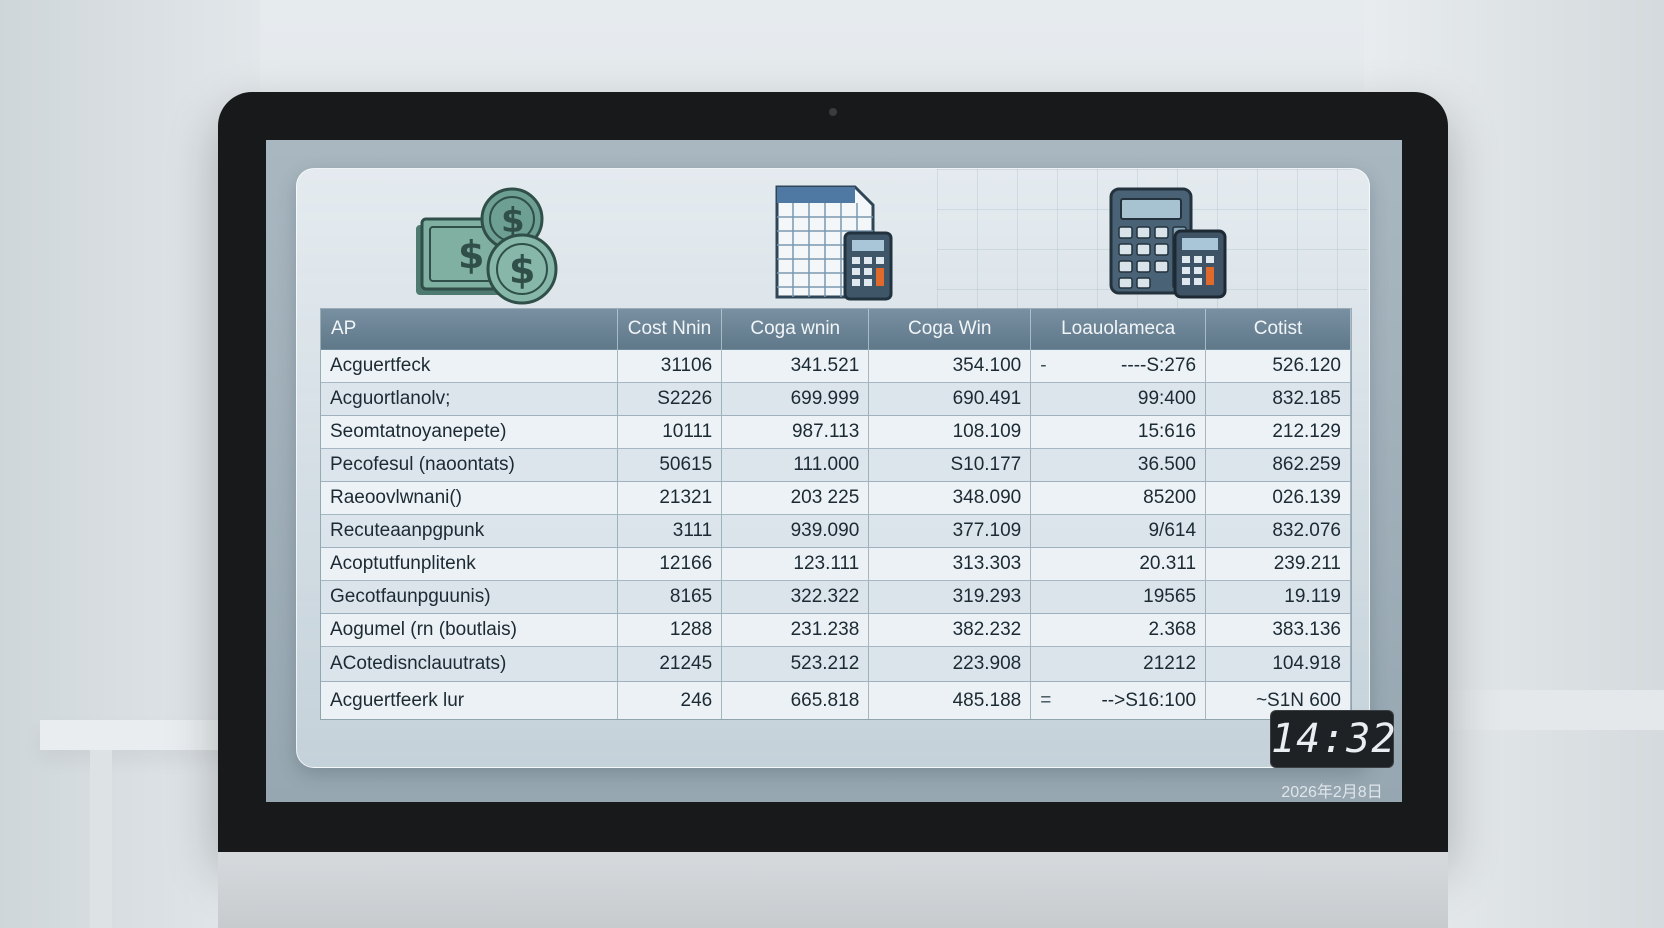 This screenshot has height=928, width=1664. I want to click on cell-value: 485.188, so click(987, 700).